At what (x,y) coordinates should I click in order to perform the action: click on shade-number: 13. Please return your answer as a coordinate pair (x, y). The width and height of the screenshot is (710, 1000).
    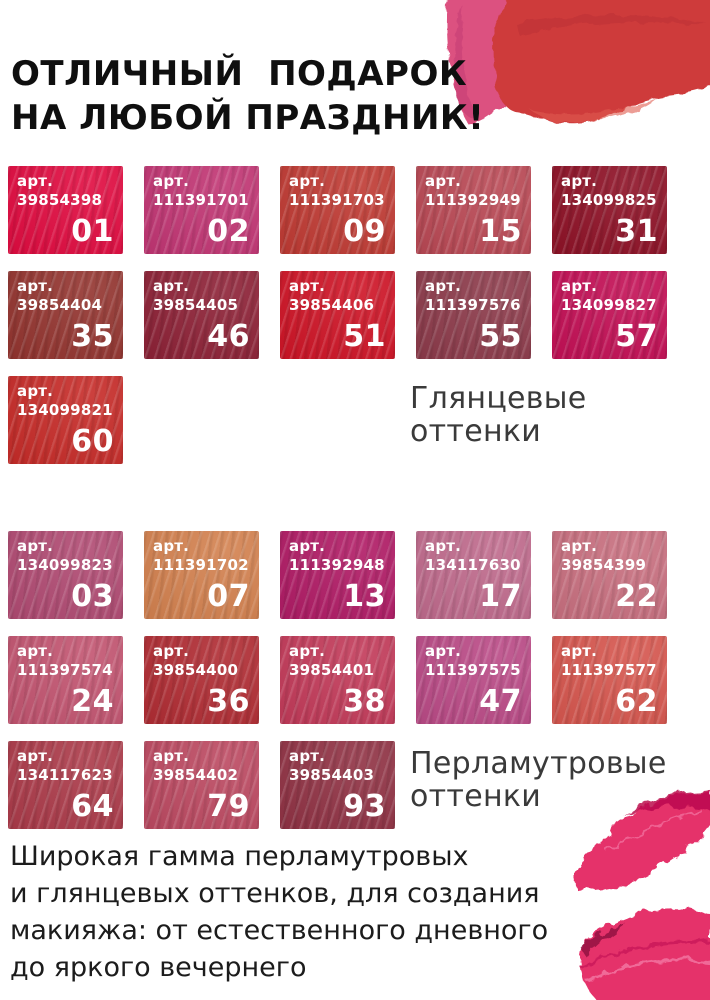
    Looking at the image, I should click on (364, 596).